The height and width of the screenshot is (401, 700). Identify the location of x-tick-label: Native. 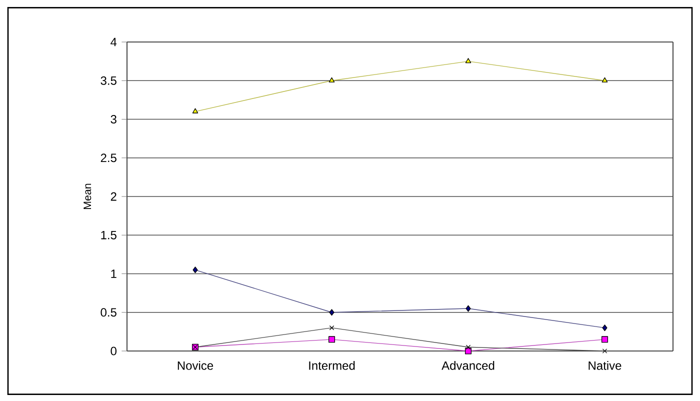
(605, 365).